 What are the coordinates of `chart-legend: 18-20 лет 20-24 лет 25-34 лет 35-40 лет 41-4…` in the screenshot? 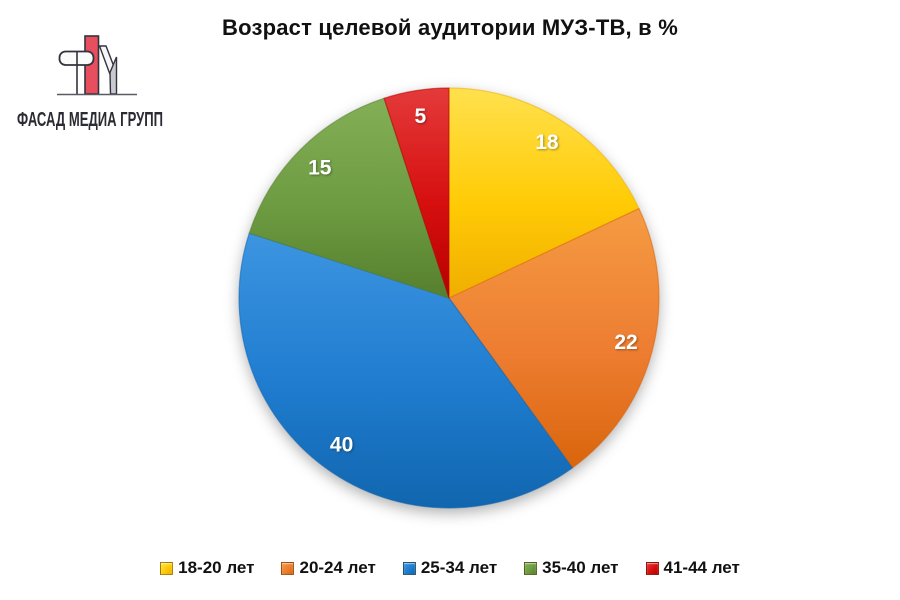 It's located at (450, 568).